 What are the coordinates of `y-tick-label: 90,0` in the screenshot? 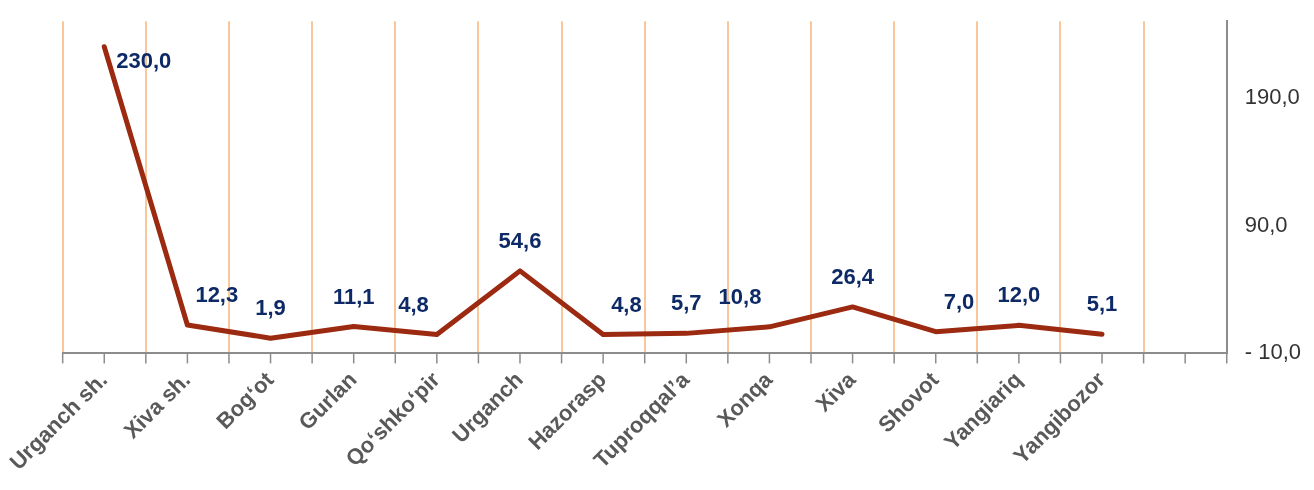 It's located at (1266, 224).